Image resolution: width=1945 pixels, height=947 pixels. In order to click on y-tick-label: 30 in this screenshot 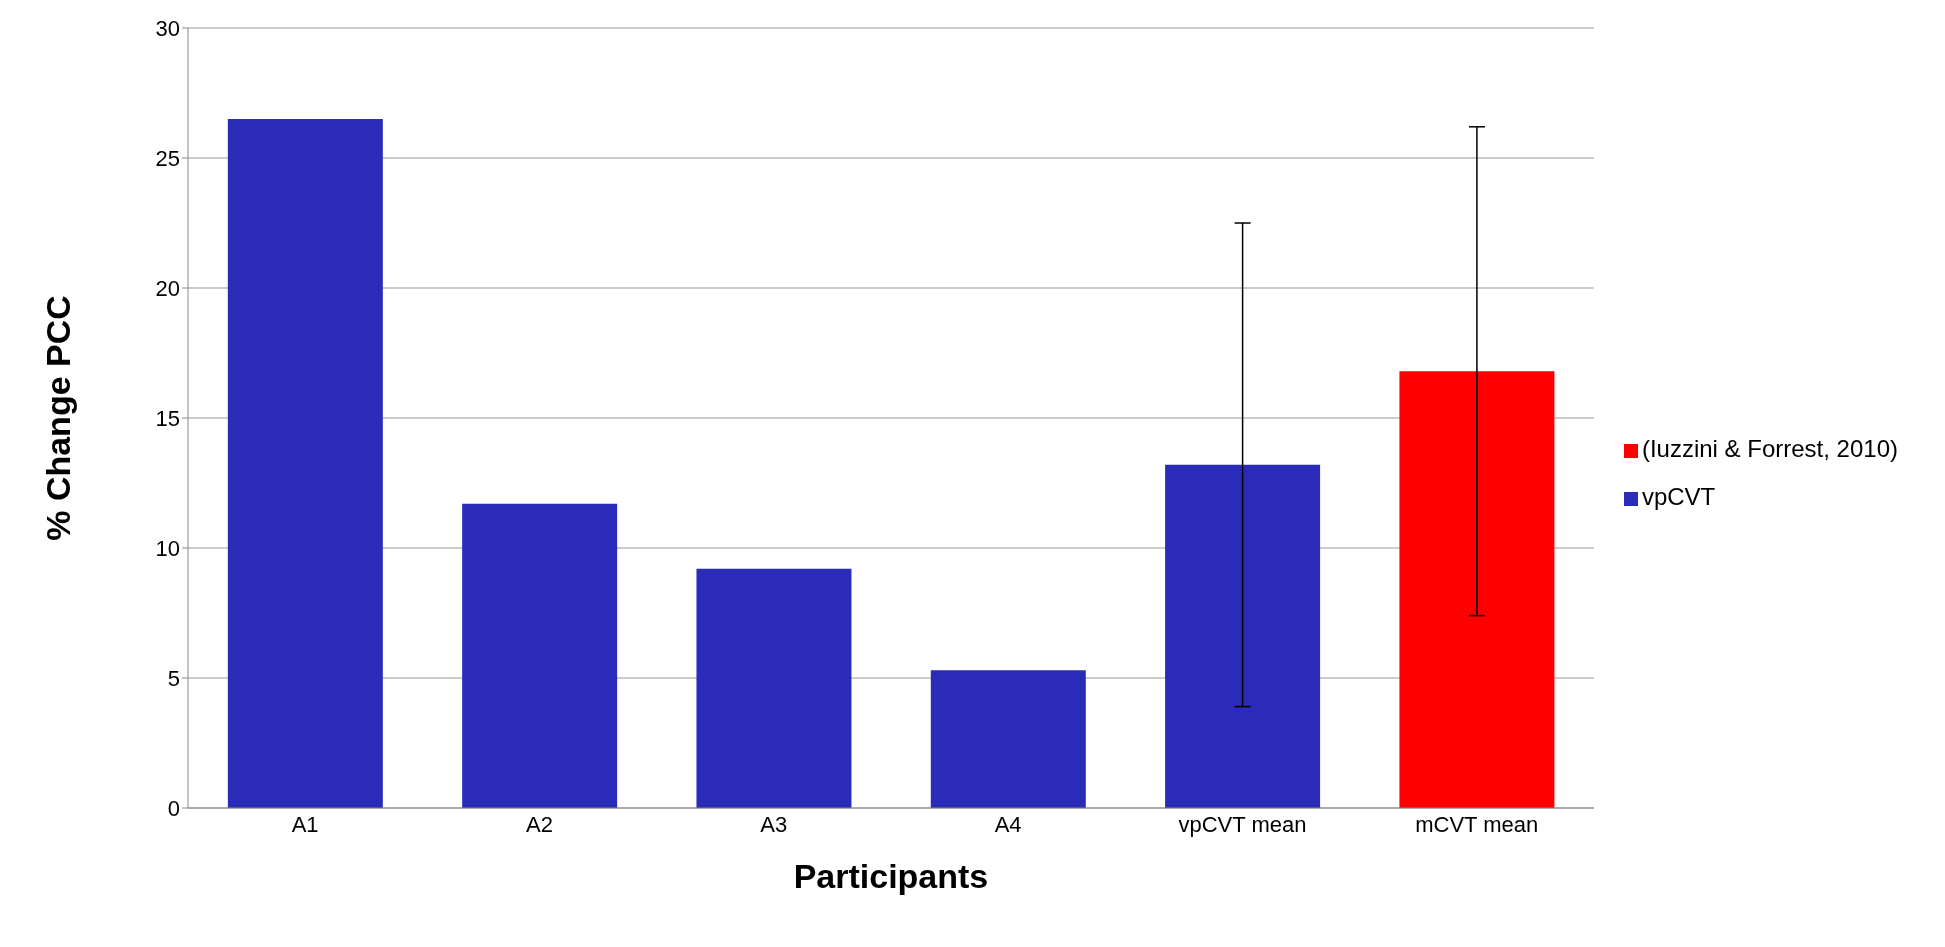, I will do `click(167, 28)`.